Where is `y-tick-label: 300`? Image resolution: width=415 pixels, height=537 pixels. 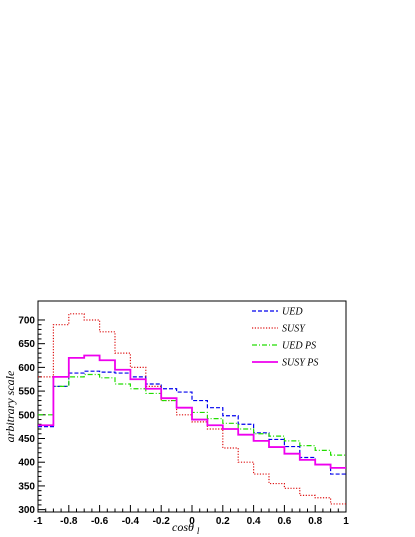
y-tick-label: 300 is located at coordinates (26, 510).